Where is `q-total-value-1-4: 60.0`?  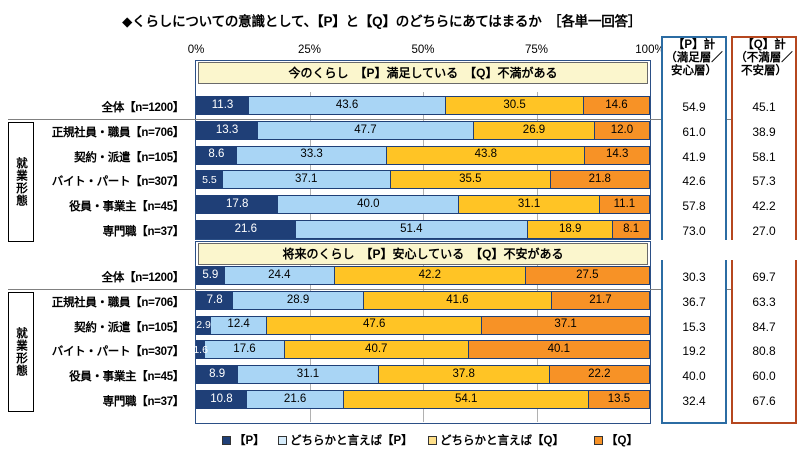 q-total-value-1-4: 60.0 is located at coordinates (764, 376).